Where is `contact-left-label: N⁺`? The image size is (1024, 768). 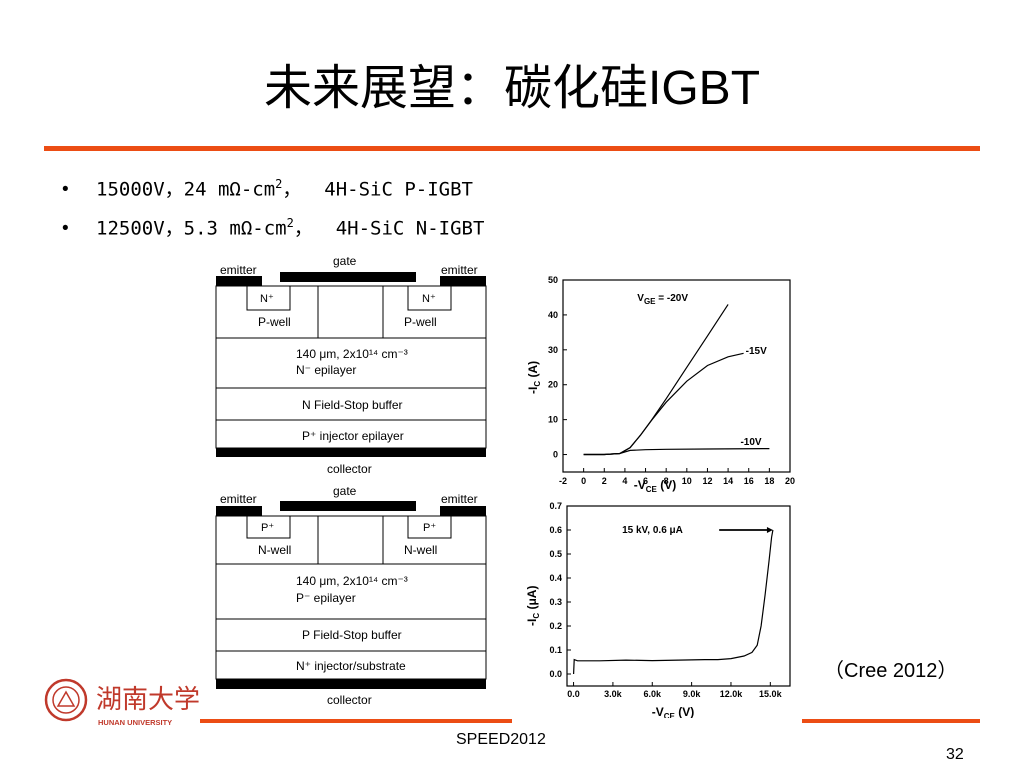 contact-left-label: N⁺ is located at coordinates (267, 299).